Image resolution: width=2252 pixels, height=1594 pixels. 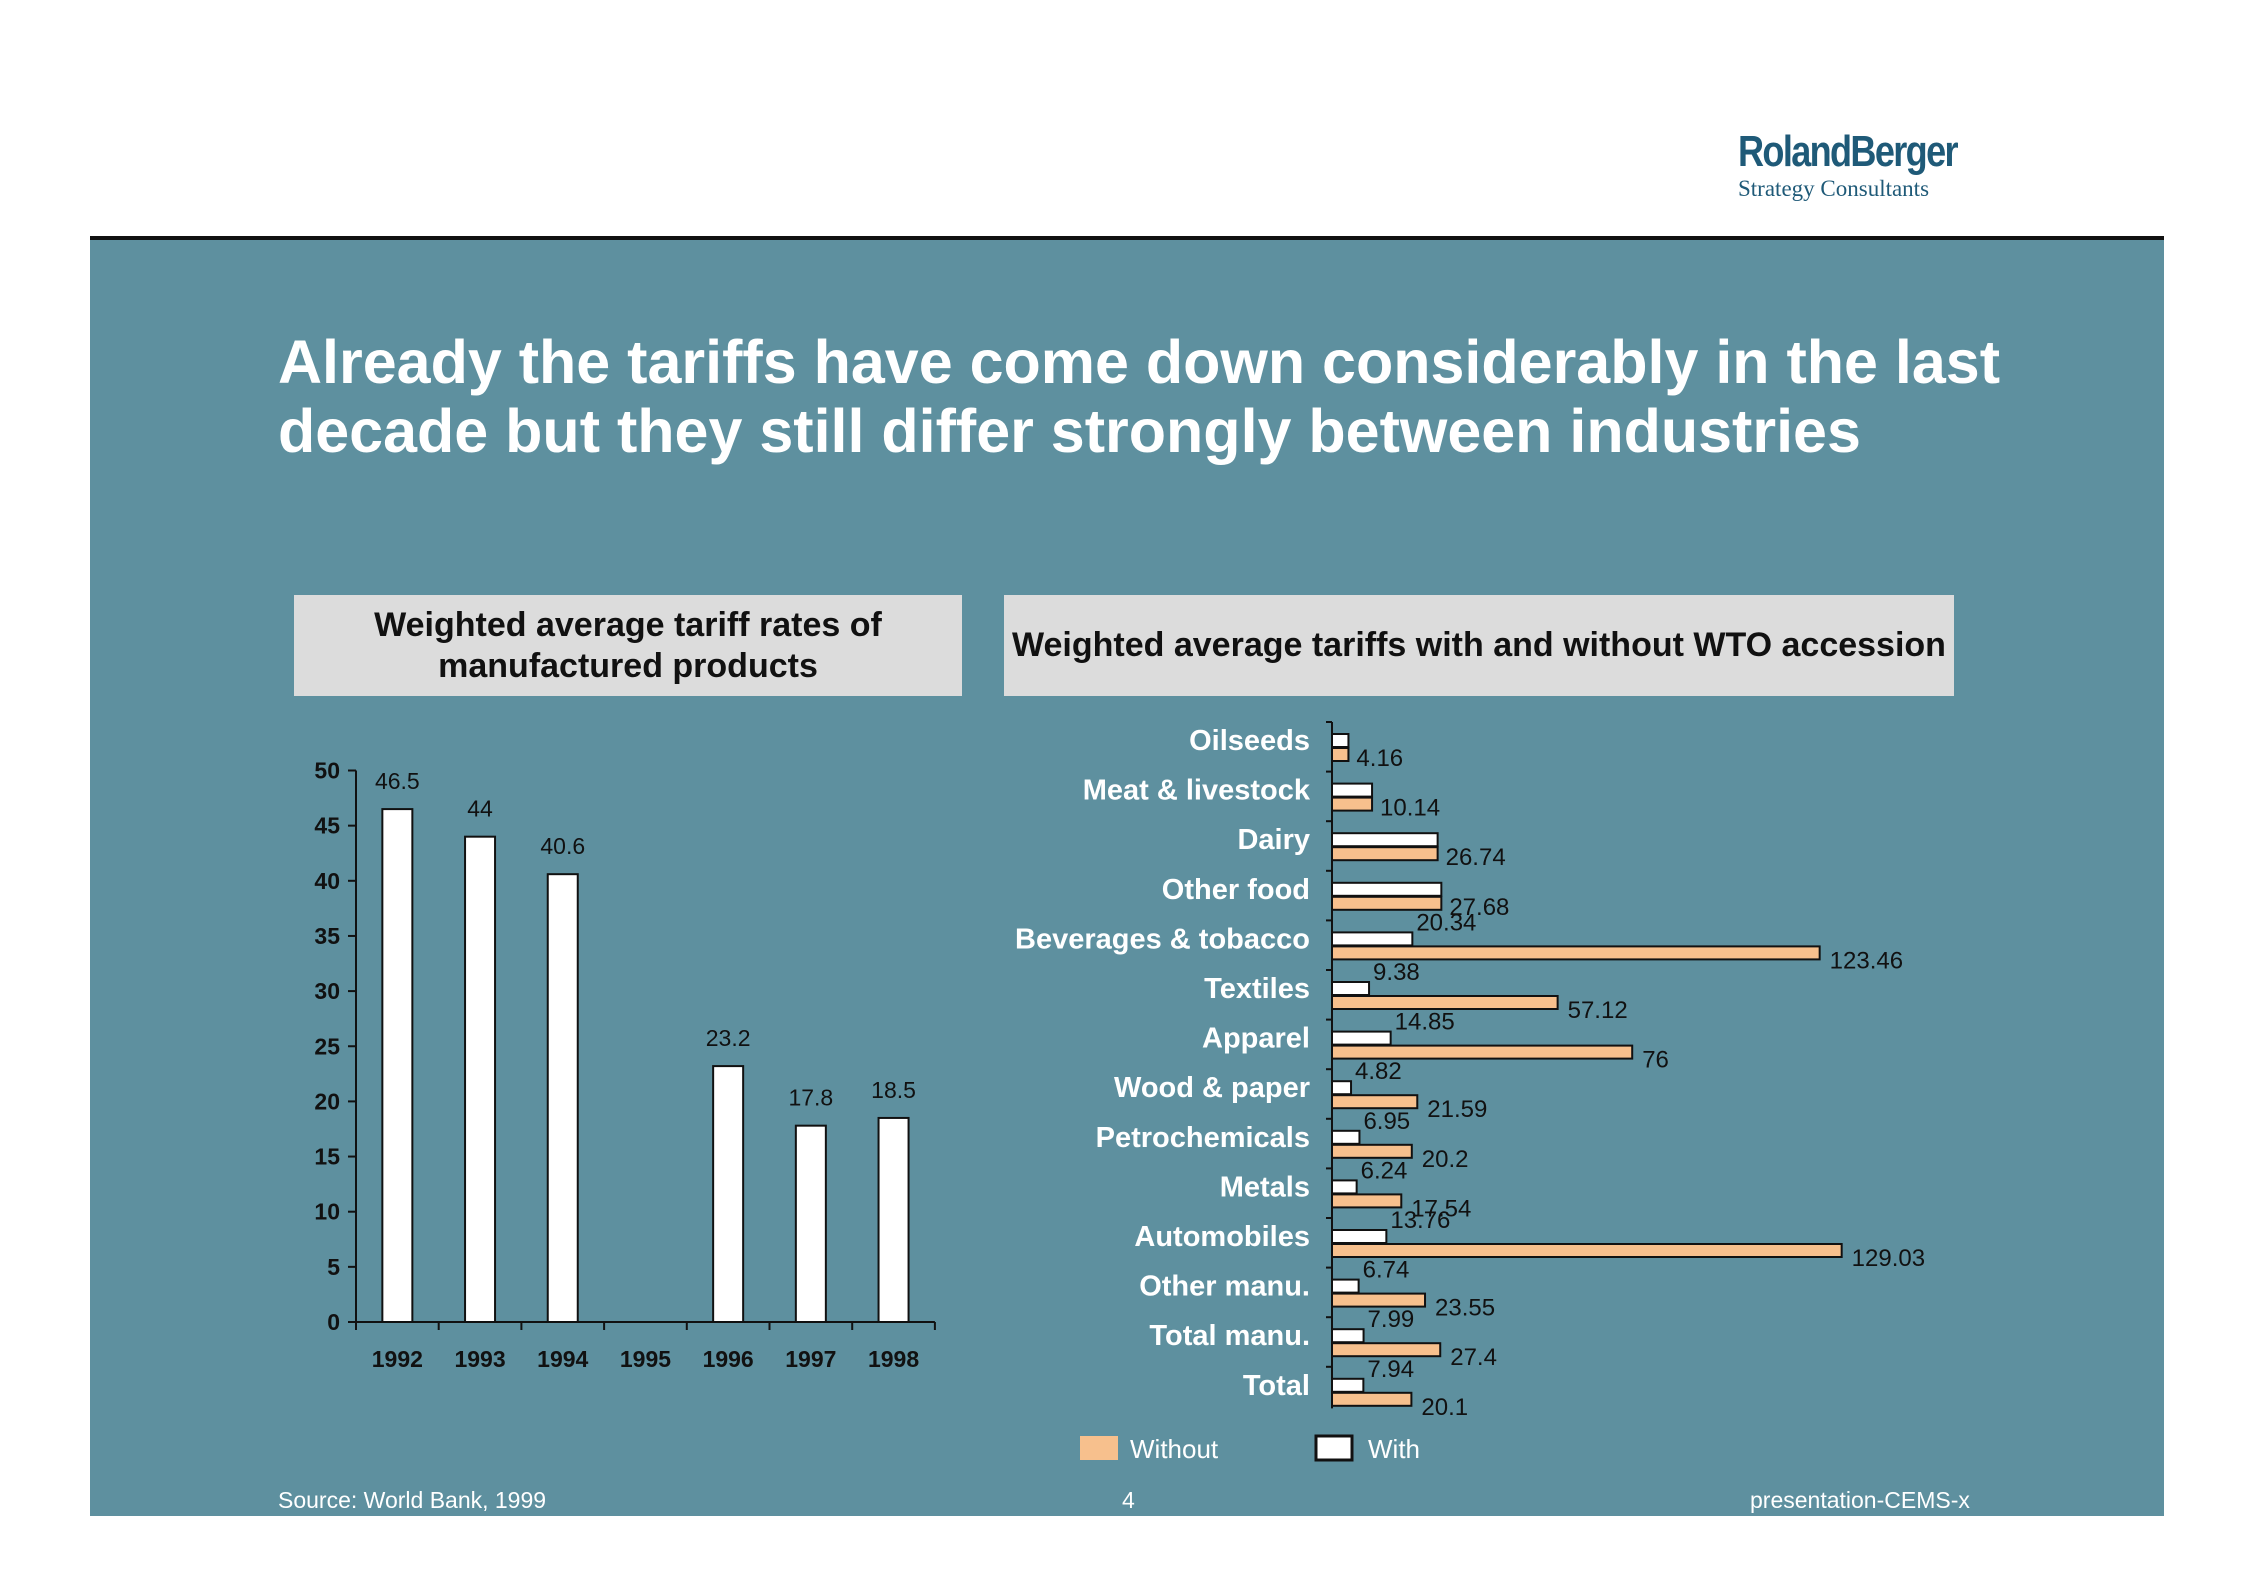 What do you see at coordinates (1479, 907) in the screenshot?
I see `right-data-label: 27.68` at bounding box center [1479, 907].